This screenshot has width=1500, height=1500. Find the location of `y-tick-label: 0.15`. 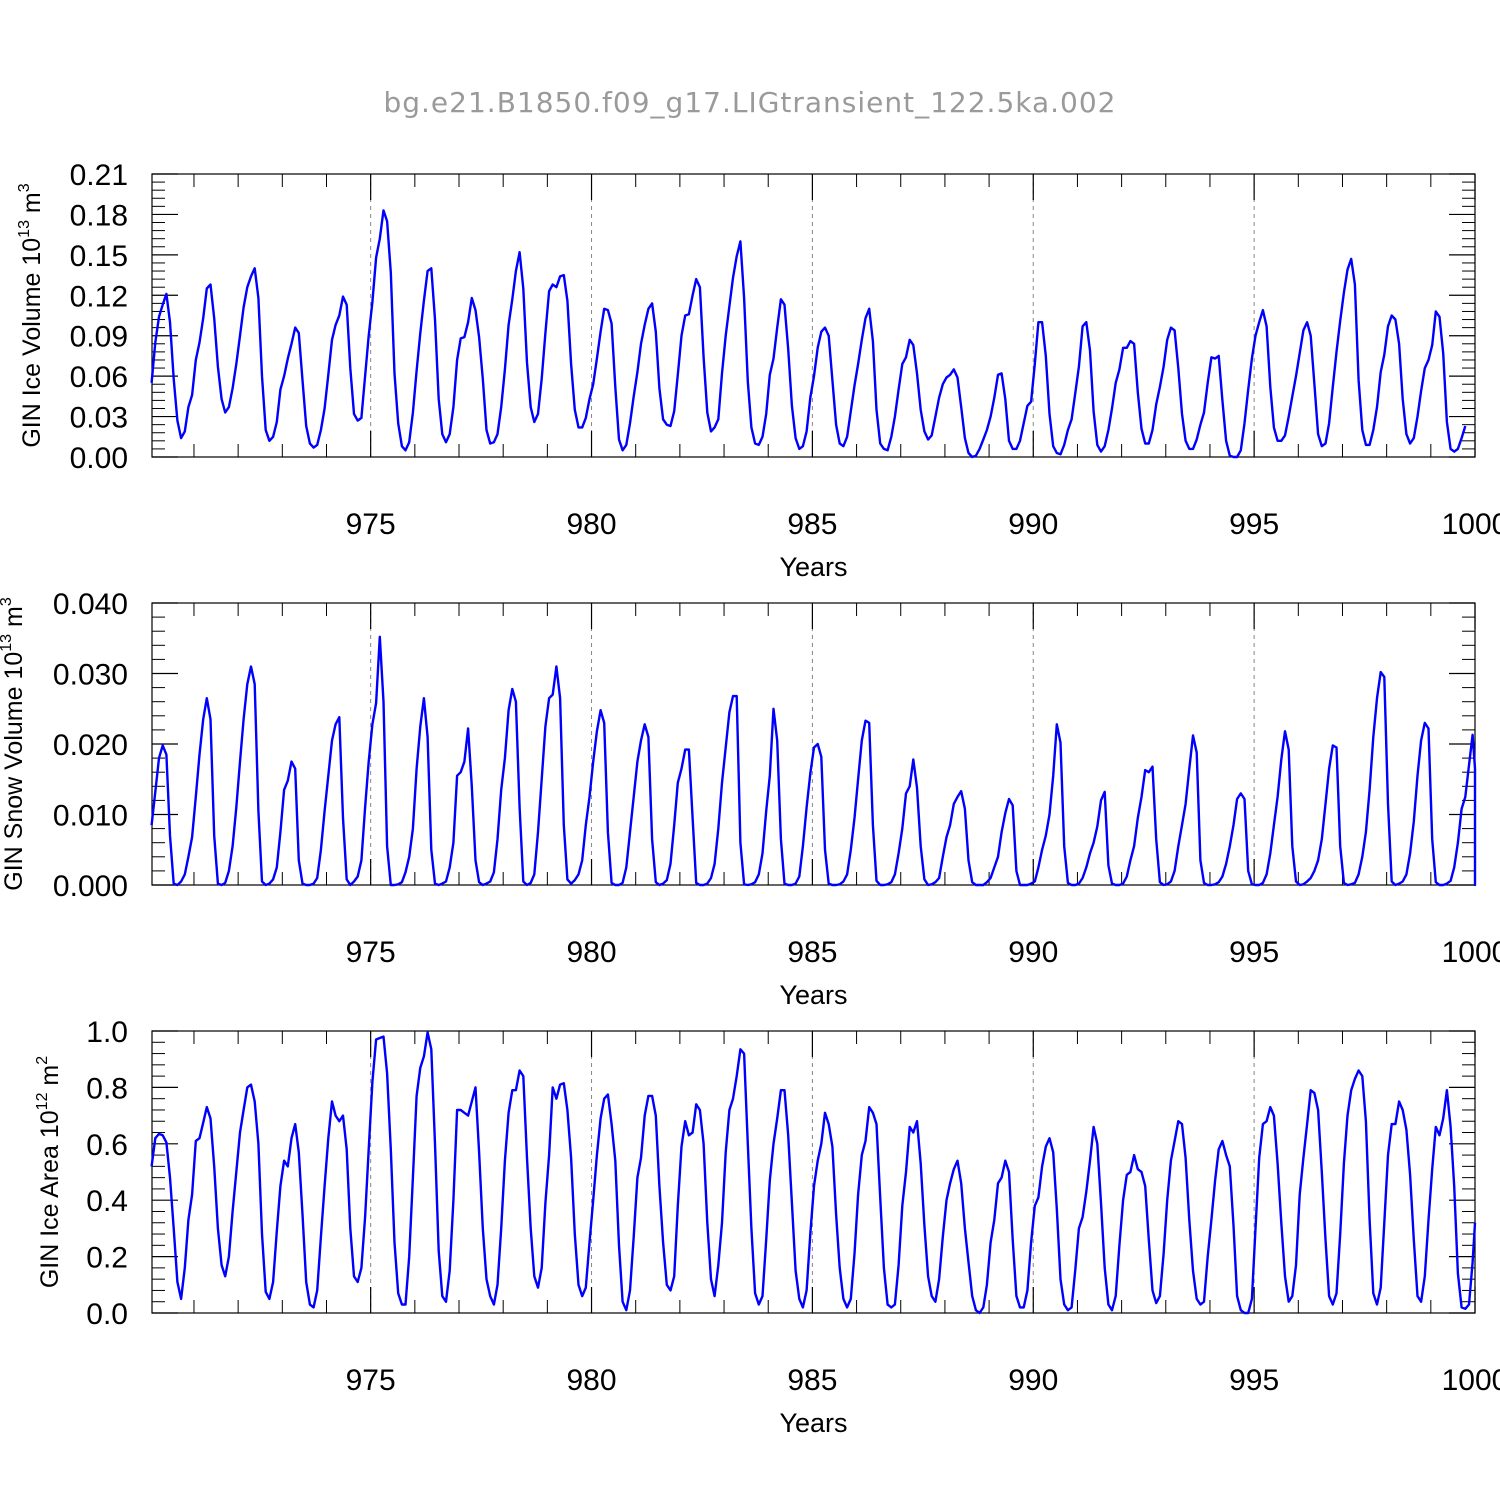

y-tick-label: 0.15 is located at coordinates (99, 256).